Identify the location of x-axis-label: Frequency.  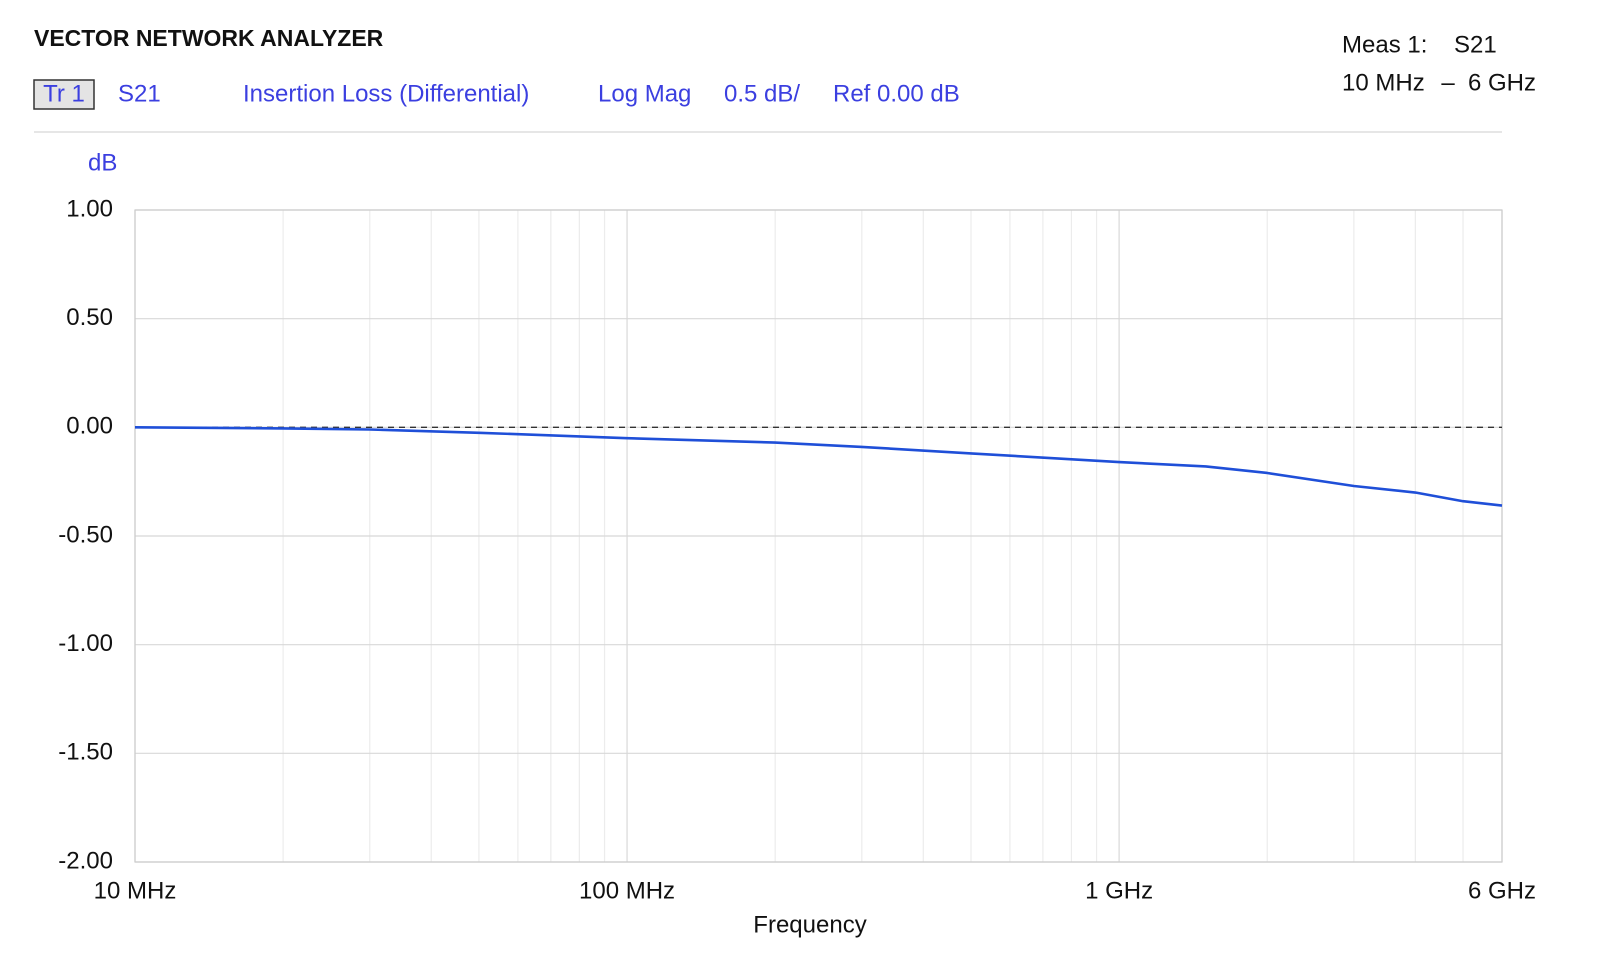
(809, 924).